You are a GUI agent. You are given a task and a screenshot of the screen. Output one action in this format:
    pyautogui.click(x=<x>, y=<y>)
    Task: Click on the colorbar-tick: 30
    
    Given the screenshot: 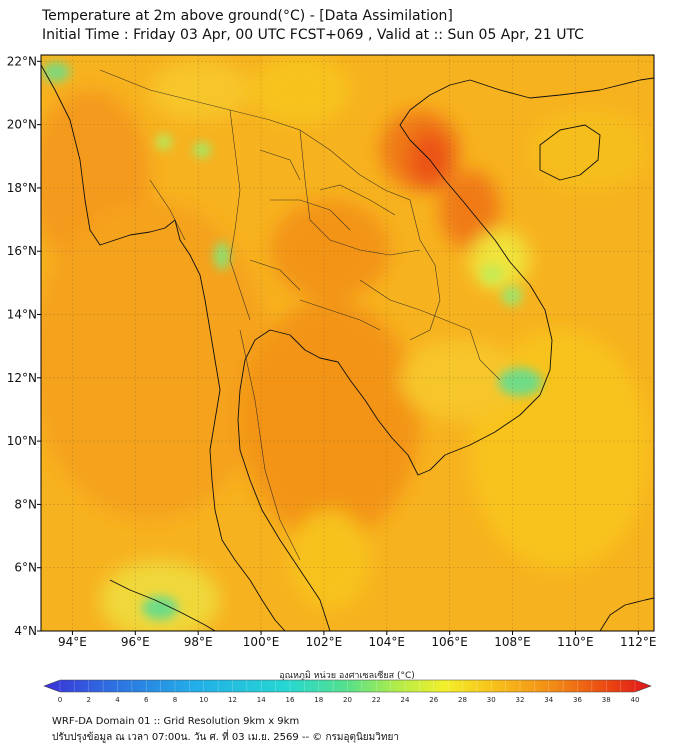 What is the action you would take?
    pyautogui.click(x=491, y=700)
    